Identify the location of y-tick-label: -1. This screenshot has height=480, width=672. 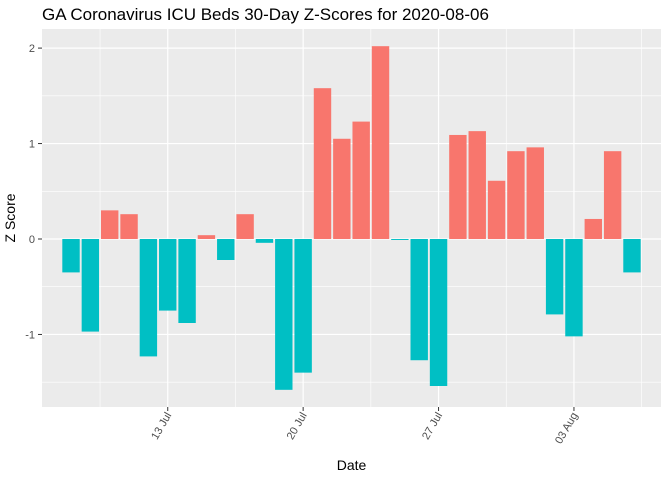
(30, 335).